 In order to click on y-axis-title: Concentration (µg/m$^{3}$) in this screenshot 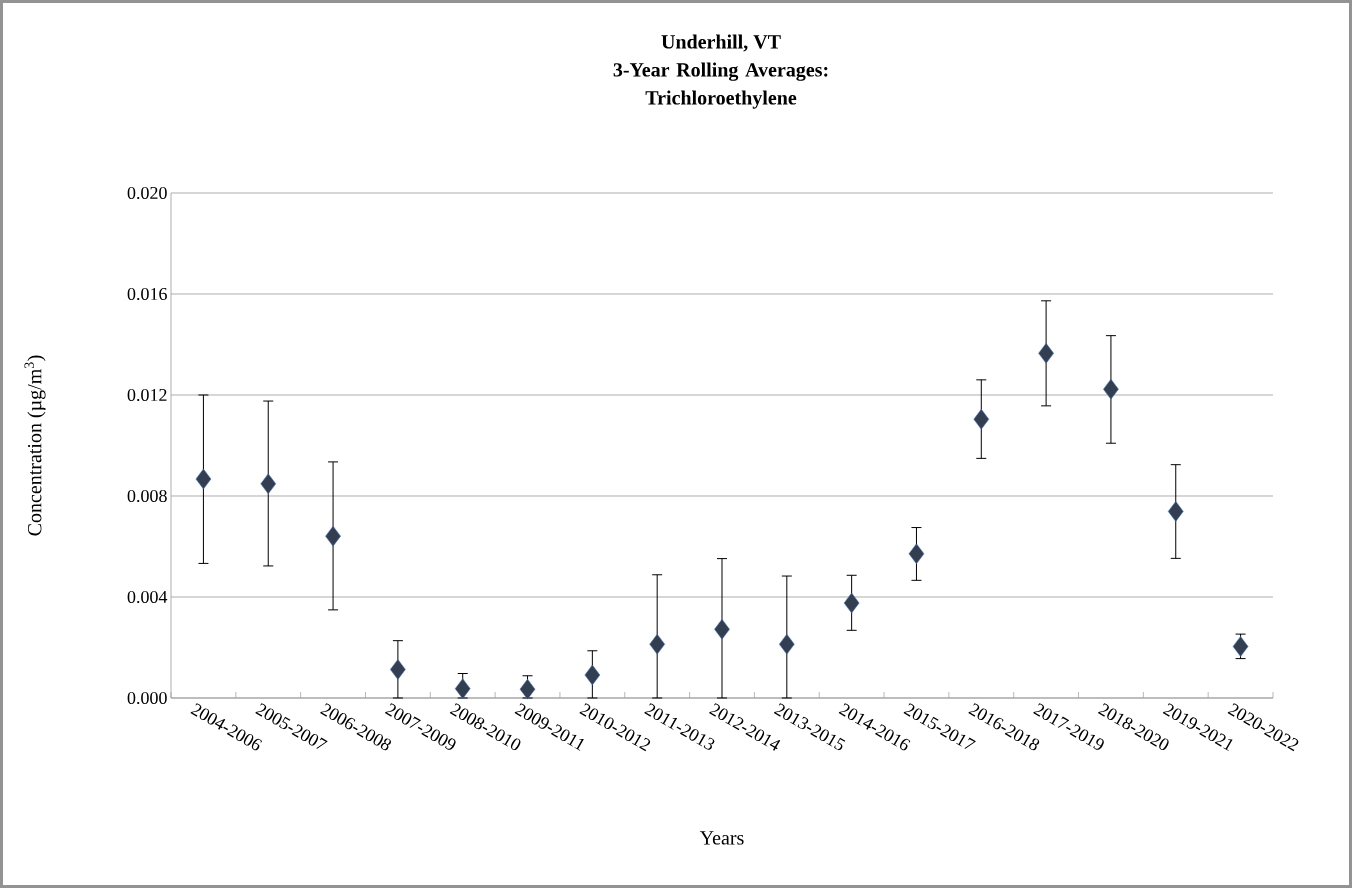, I will do `click(35, 445)`.